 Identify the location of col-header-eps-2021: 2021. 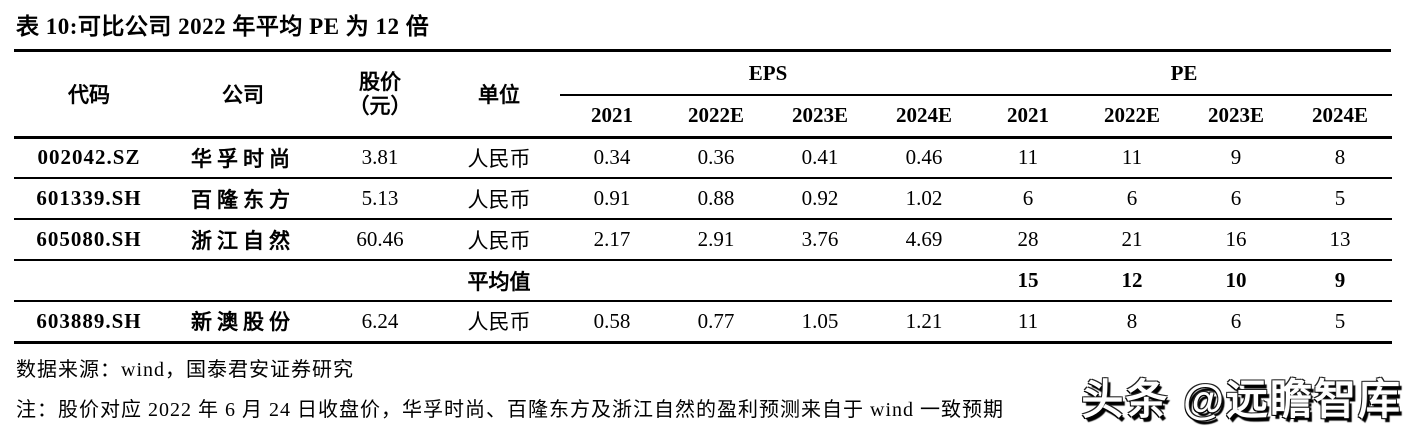
(612, 117).